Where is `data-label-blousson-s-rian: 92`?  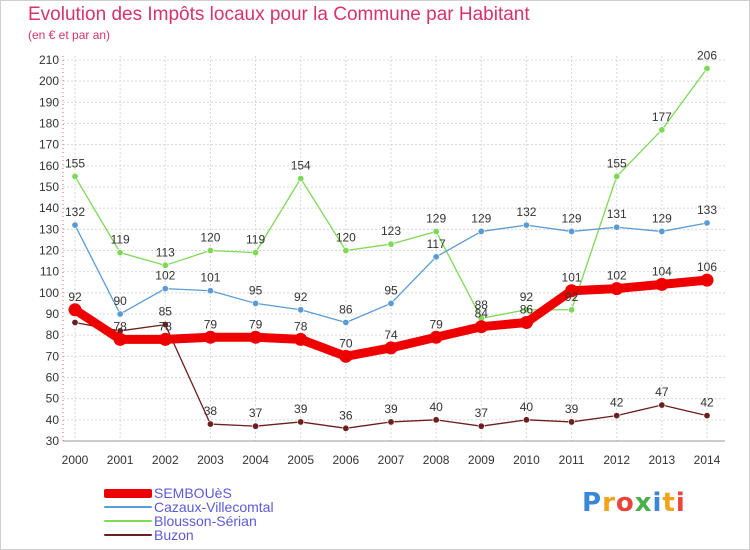 data-label-blousson-s-rian: 92 is located at coordinates (527, 297).